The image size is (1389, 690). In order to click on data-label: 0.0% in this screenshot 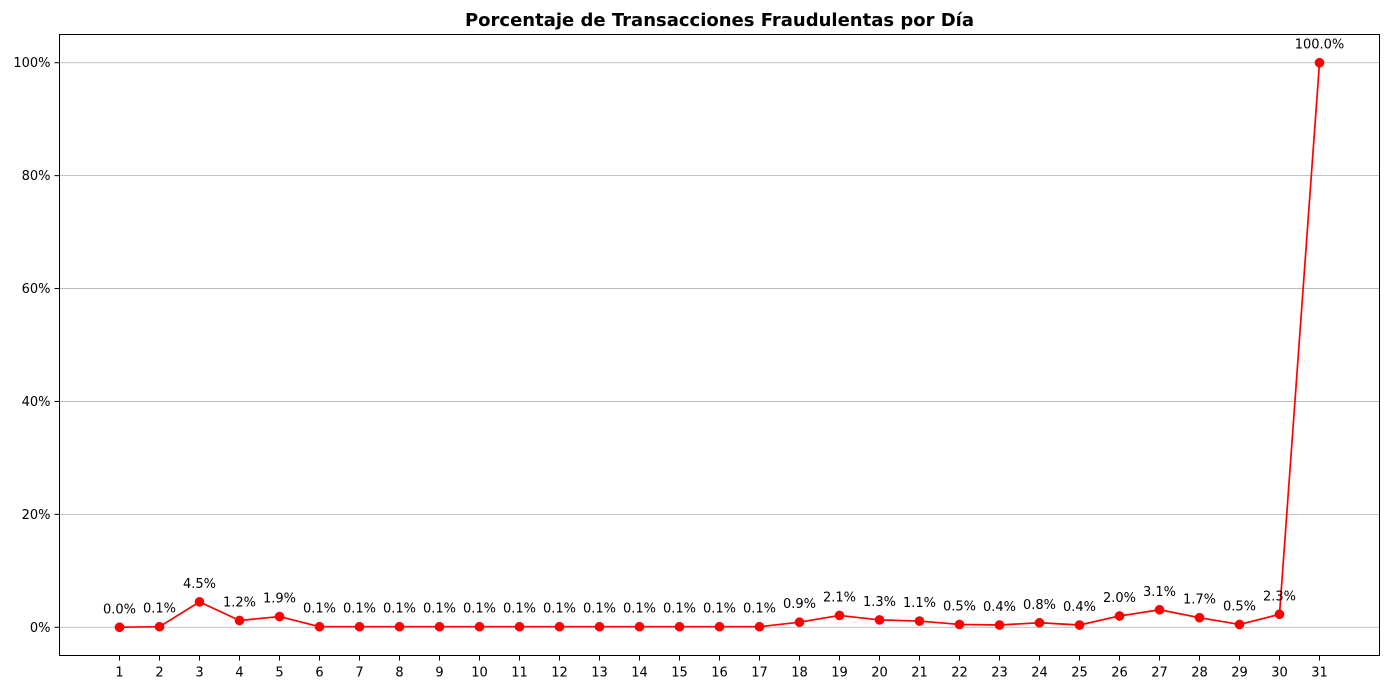, I will do `click(119, 609)`.